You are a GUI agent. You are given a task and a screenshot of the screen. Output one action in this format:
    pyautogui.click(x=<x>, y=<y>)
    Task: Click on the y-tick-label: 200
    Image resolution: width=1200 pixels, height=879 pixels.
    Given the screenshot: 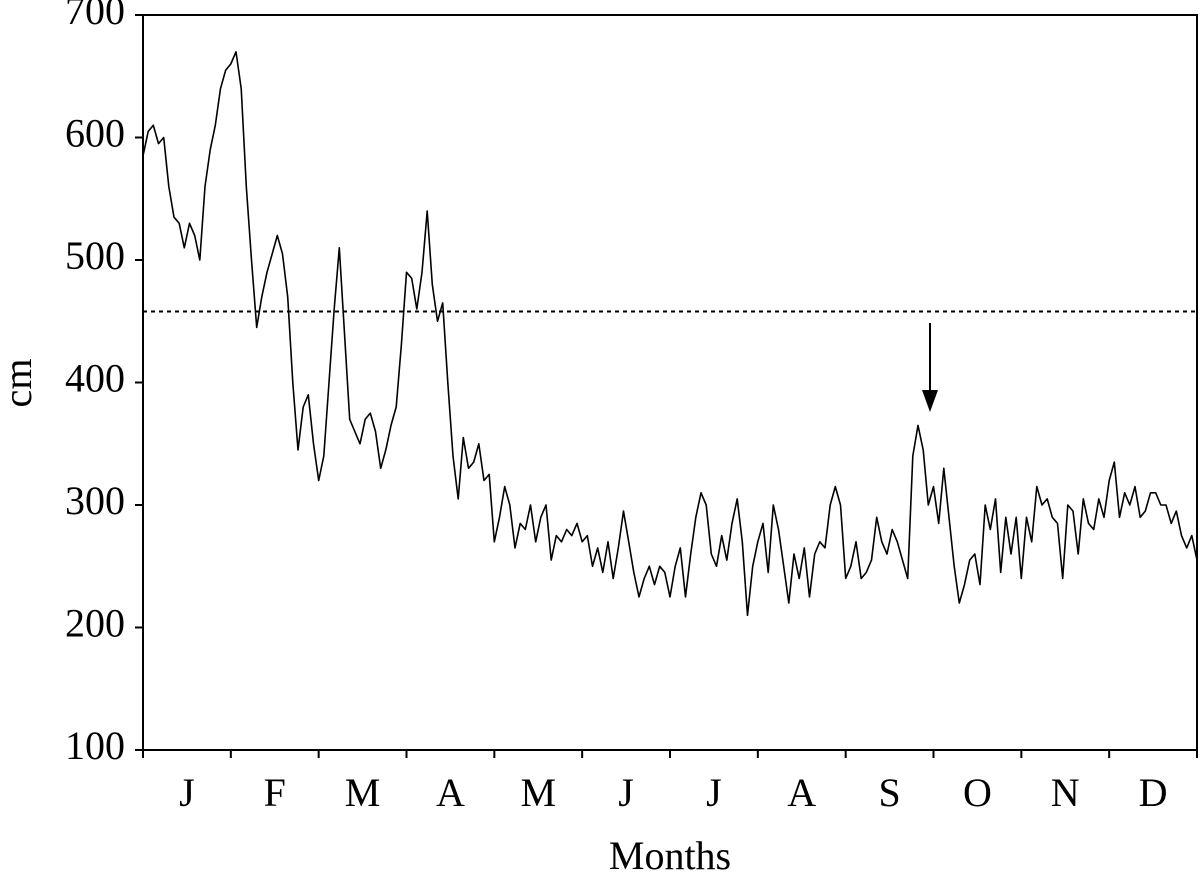 What is the action you would take?
    pyautogui.click(x=95, y=623)
    